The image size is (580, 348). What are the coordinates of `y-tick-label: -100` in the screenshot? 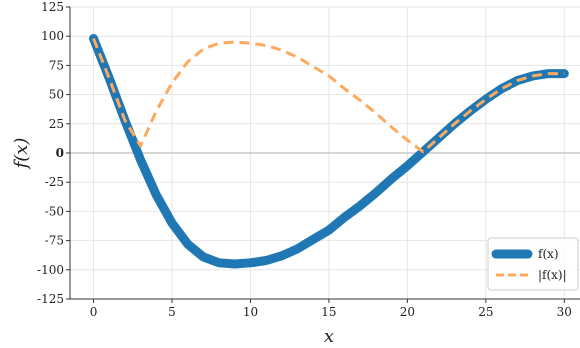 It's located at (50, 270).